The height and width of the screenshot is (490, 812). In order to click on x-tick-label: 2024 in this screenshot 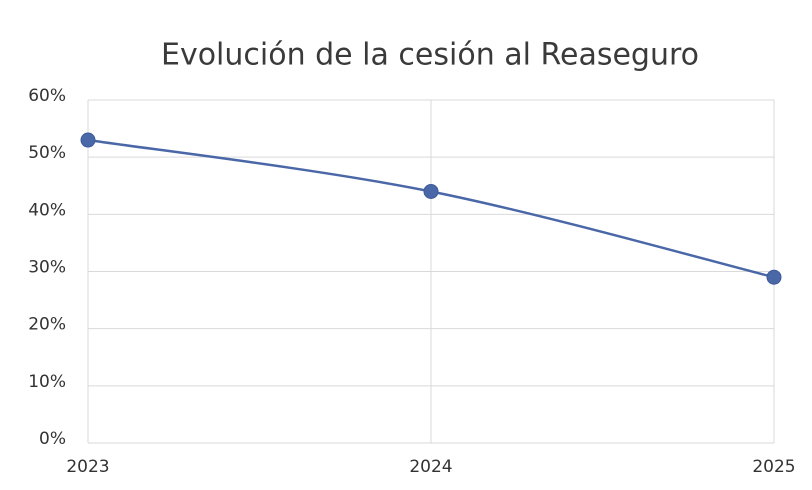, I will do `click(430, 467)`.